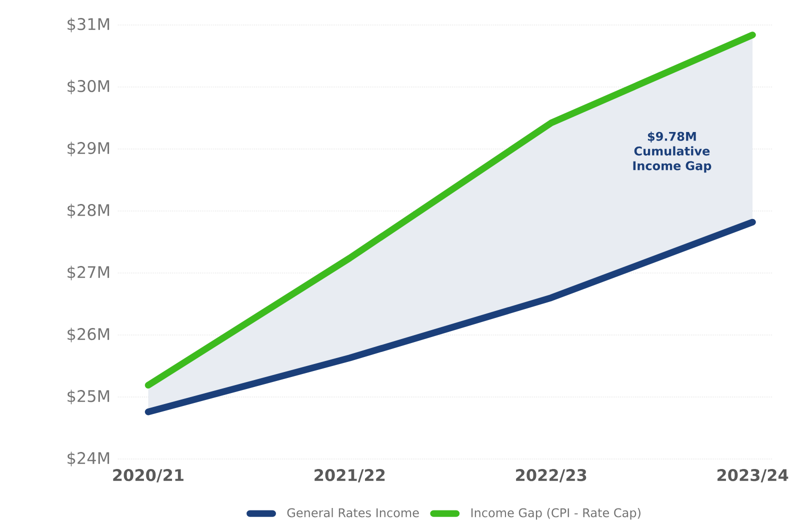 Image resolution: width=809 pixels, height=521 pixels. I want to click on y-tick-label: $27M, so click(89, 273).